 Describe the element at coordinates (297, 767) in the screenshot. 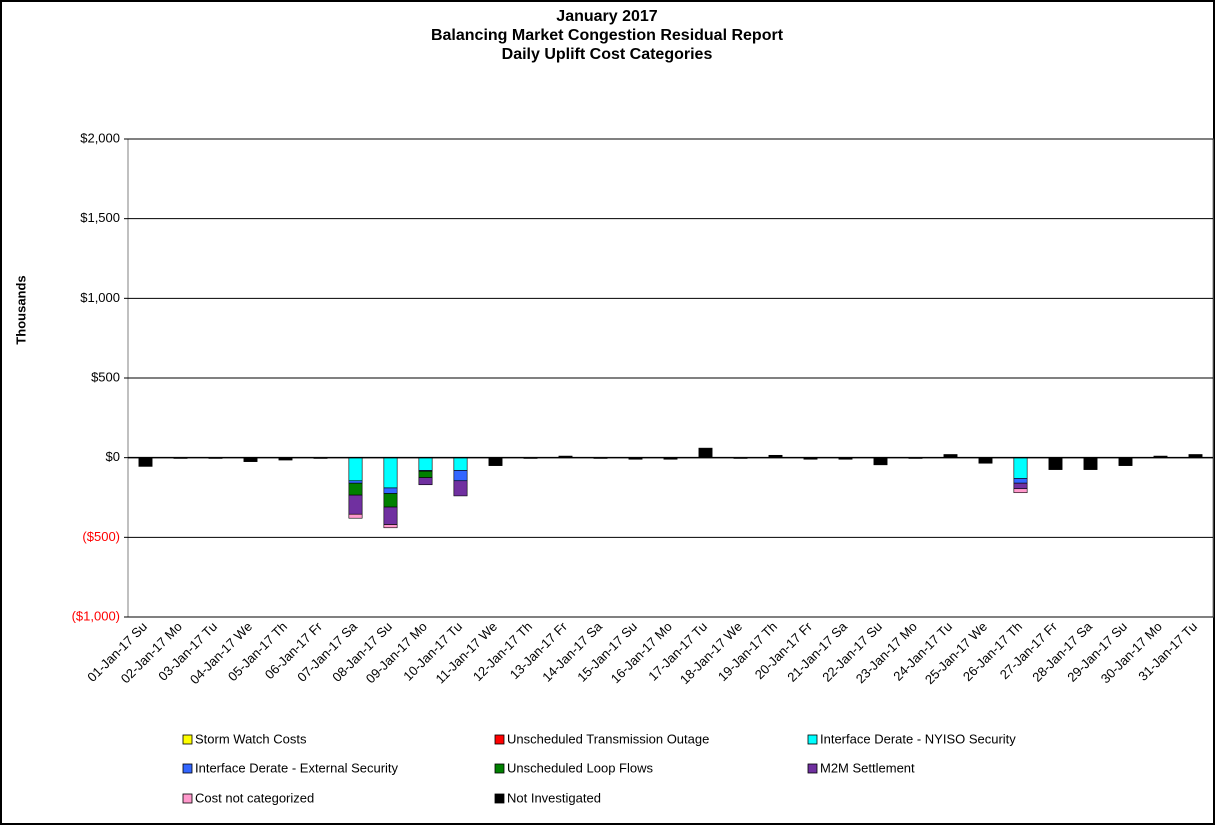

I see `legend-label: Interface Derate - External Security` at that location.